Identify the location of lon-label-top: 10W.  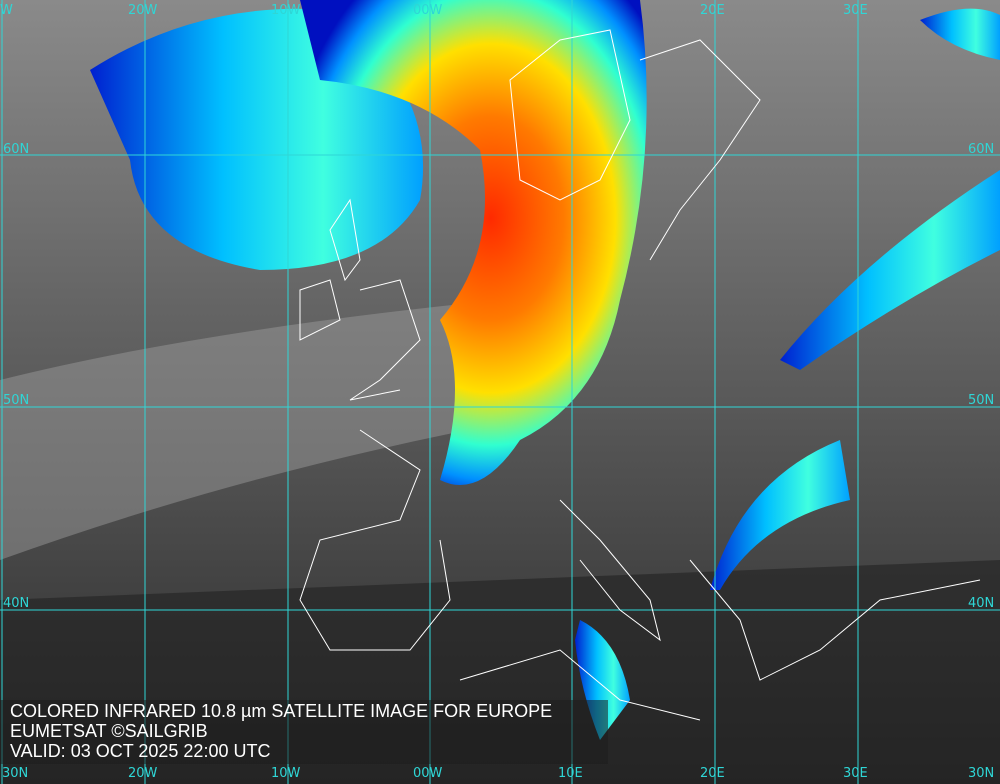
(286, 10).